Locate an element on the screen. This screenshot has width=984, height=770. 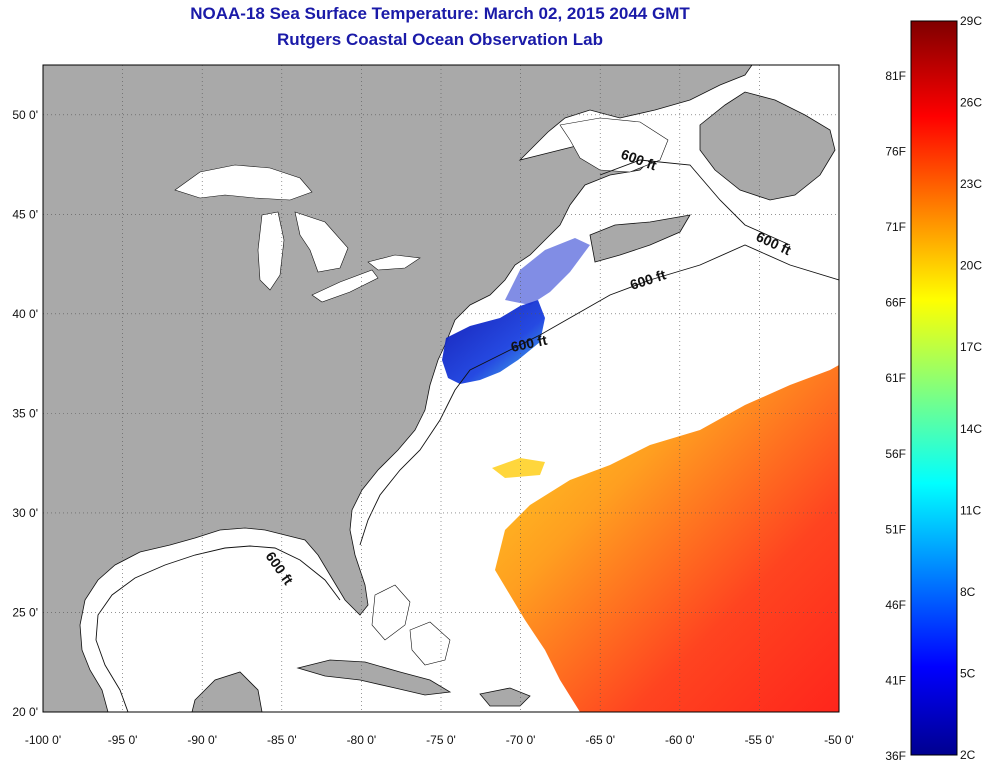
x-tick-label: -90 0' is located at coordinates (202, 740).